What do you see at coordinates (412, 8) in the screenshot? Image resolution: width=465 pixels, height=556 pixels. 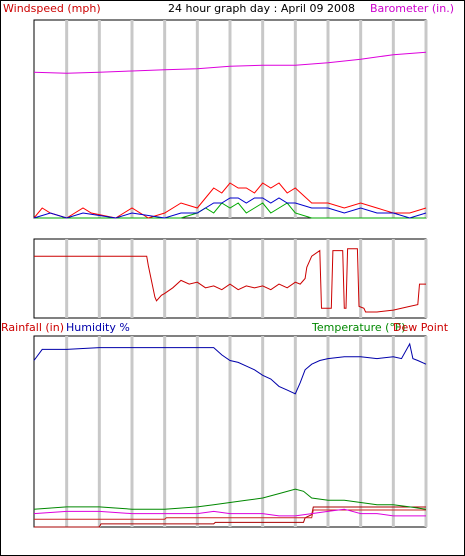 I see `barometer-axis-label: Barometer (in.)` at bounding box center [412, 8].